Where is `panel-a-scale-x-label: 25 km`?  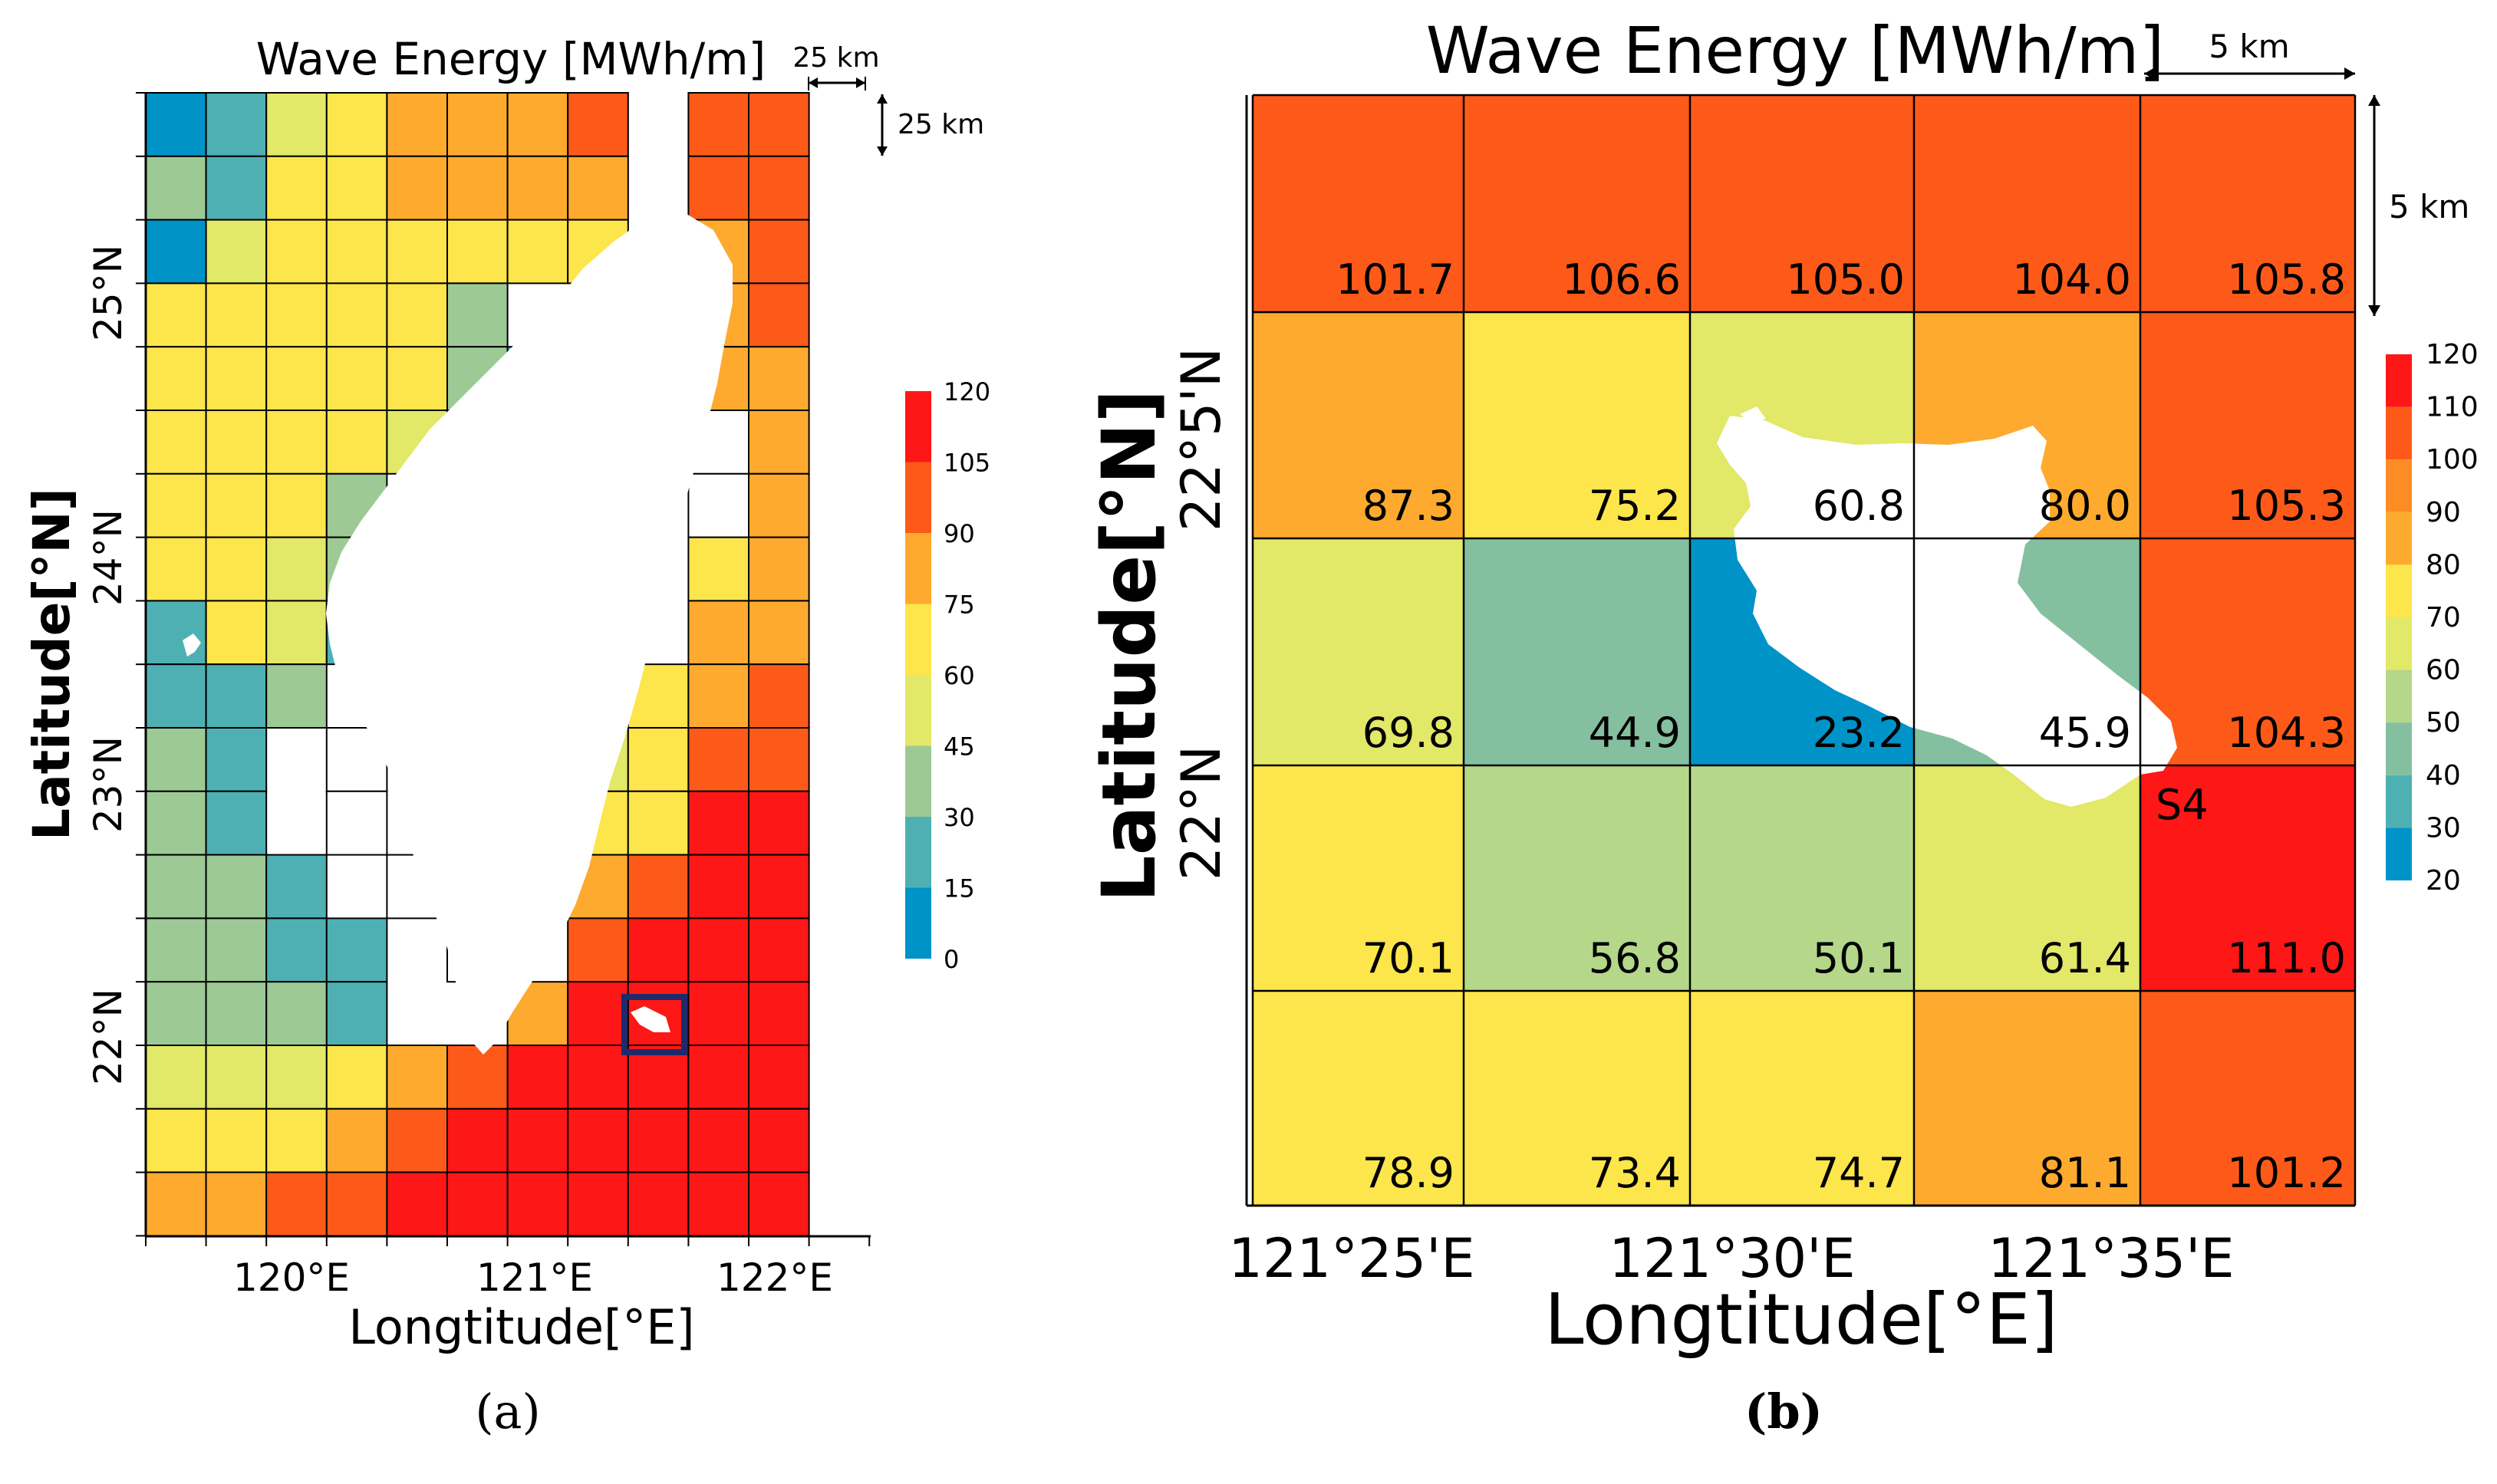 panel-a-scale-x-label: 25 km is located at coordinates (835, 58).